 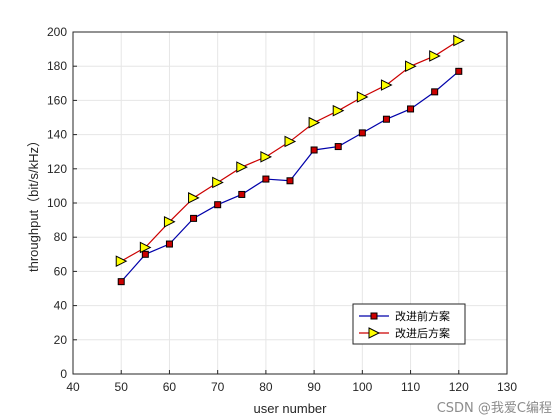 What do you see at coordinates (61, 237) in the screenshot?
I see `y-tick-label: 80` at bounding box center [61, 237].